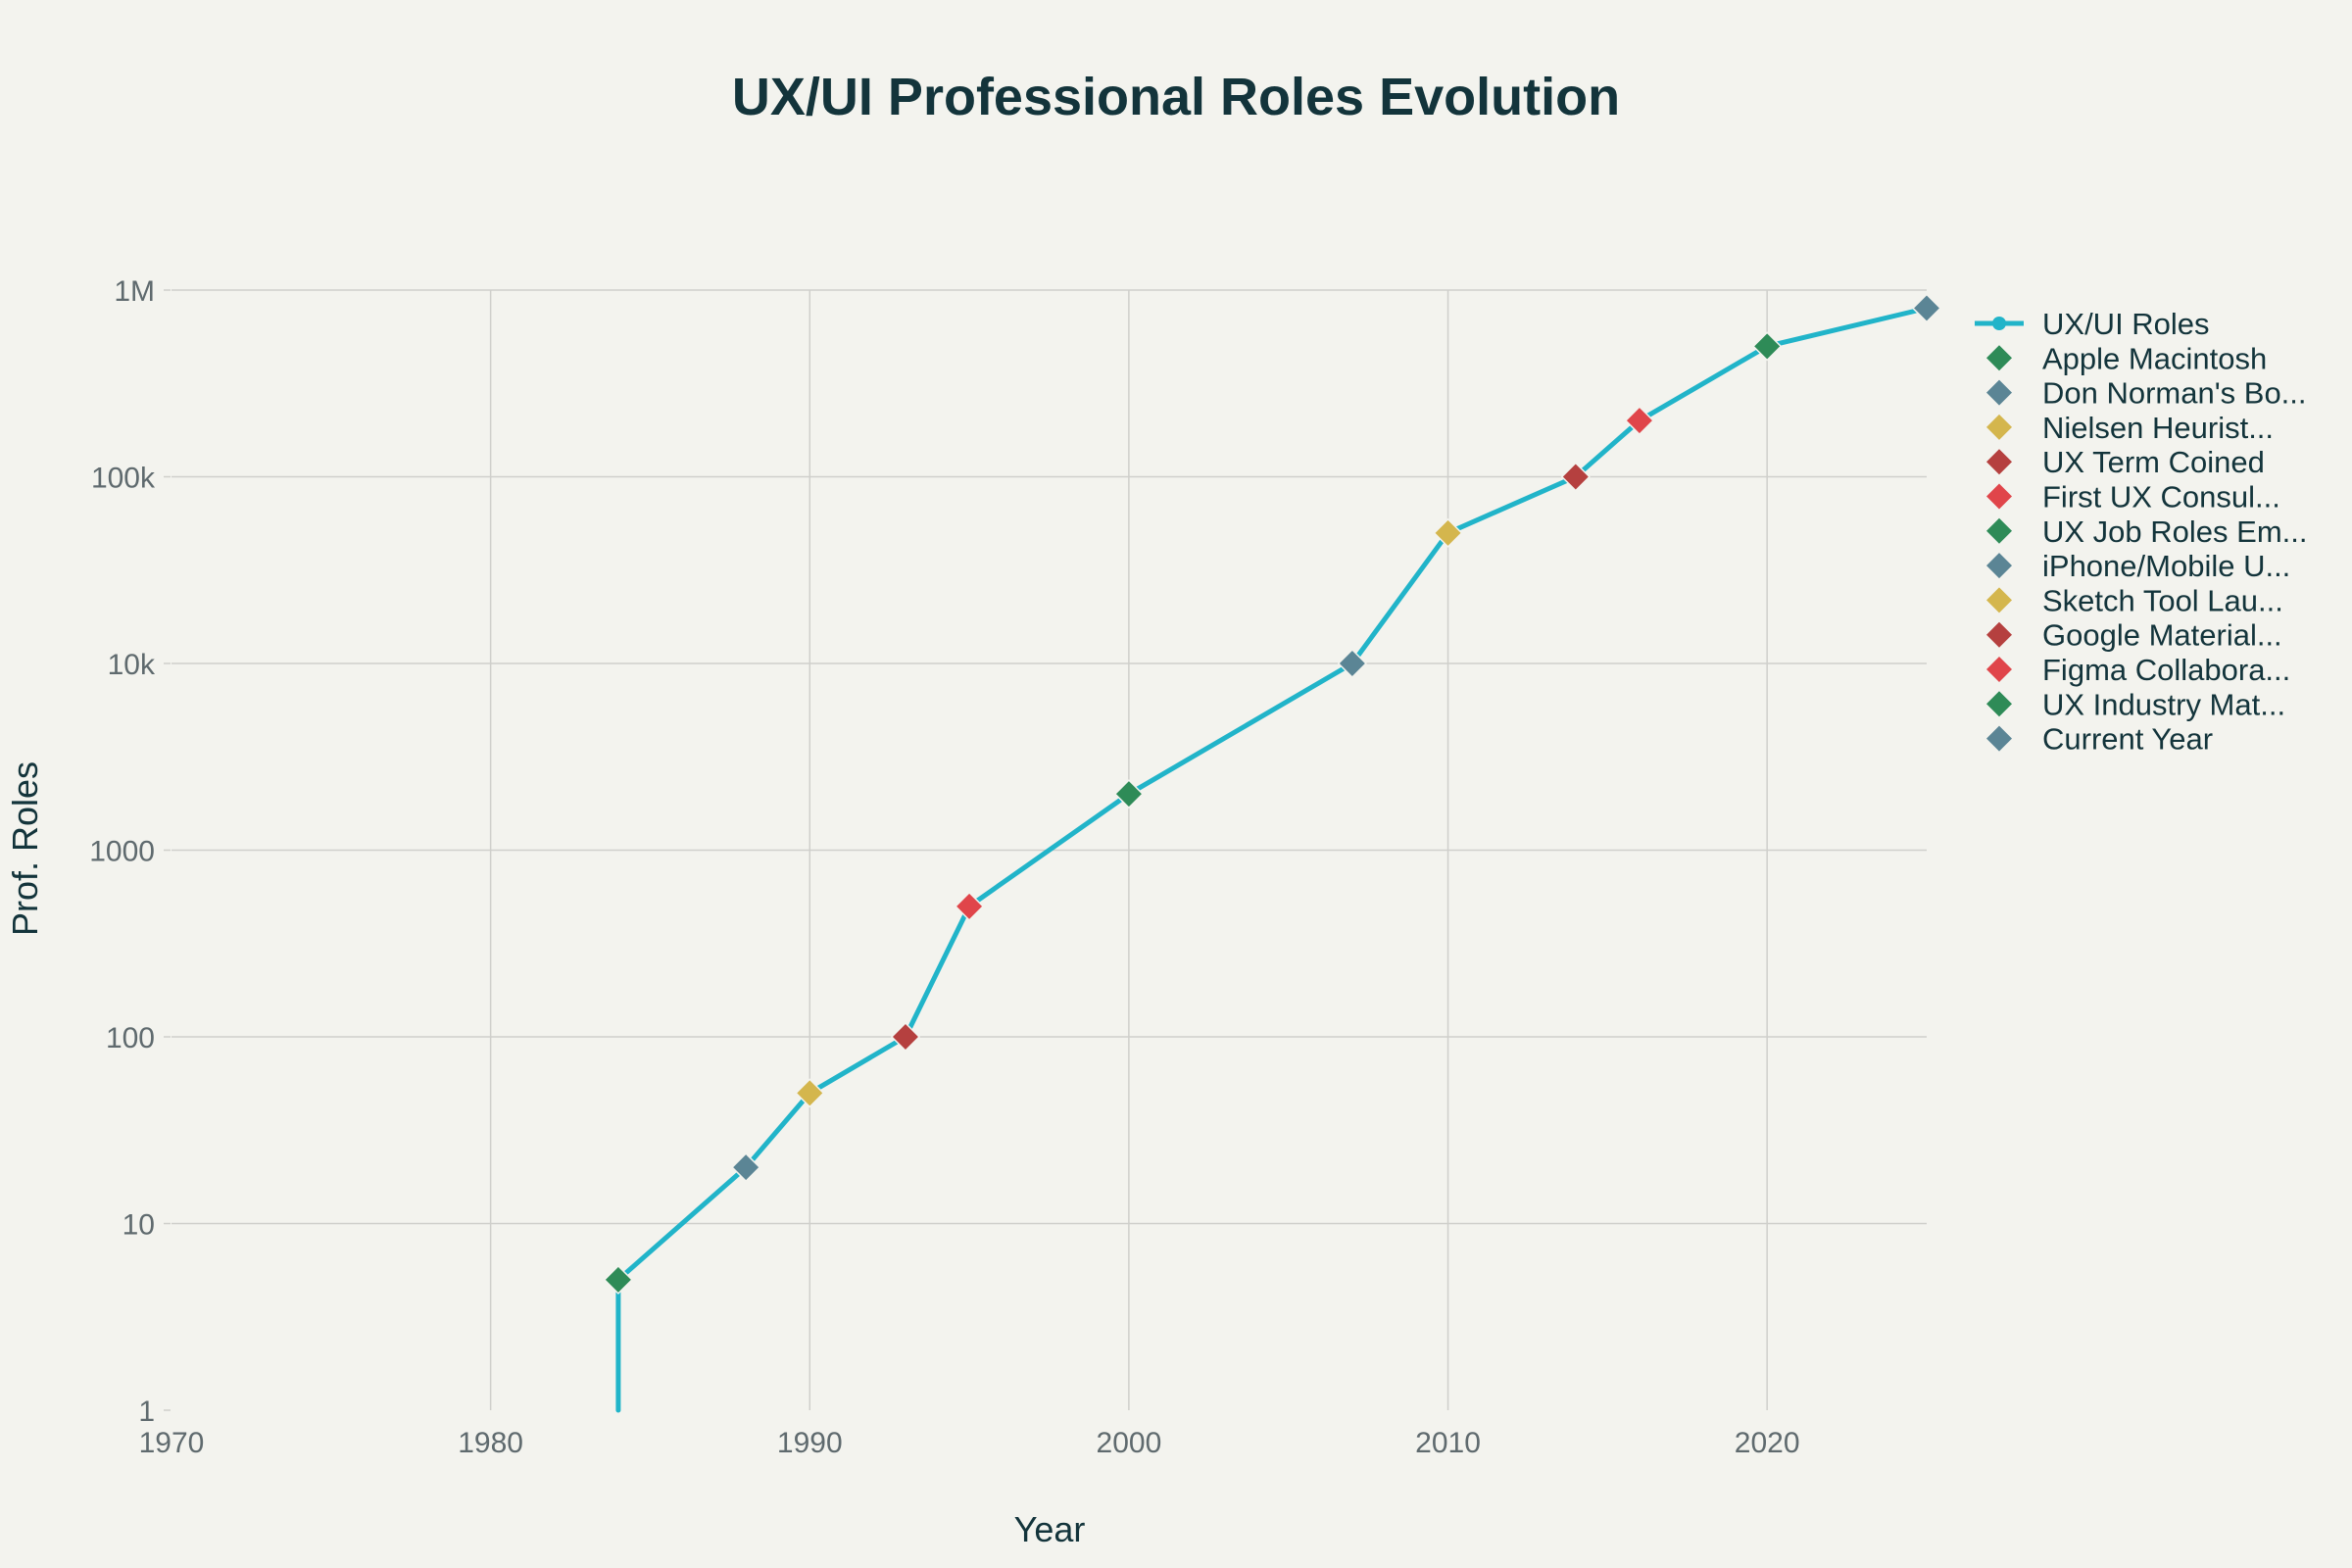  What do you see at coordinates (2153, 462) in the screenshot?
I see `legend-label: UX Term Coined` at bounding box center [2153, 462].